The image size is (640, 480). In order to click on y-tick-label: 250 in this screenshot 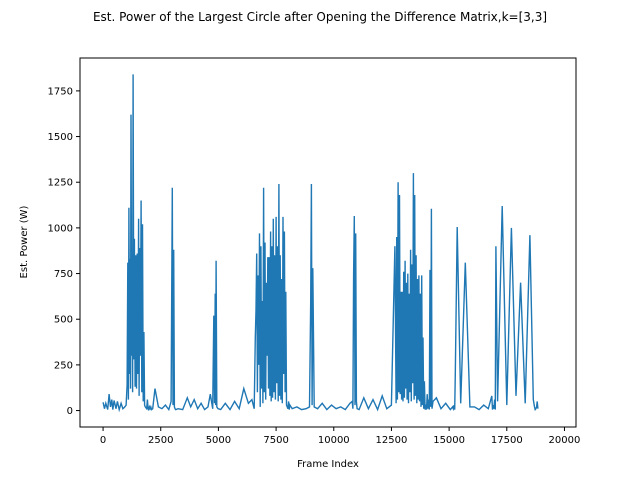, I will do `click(63, 365)`.